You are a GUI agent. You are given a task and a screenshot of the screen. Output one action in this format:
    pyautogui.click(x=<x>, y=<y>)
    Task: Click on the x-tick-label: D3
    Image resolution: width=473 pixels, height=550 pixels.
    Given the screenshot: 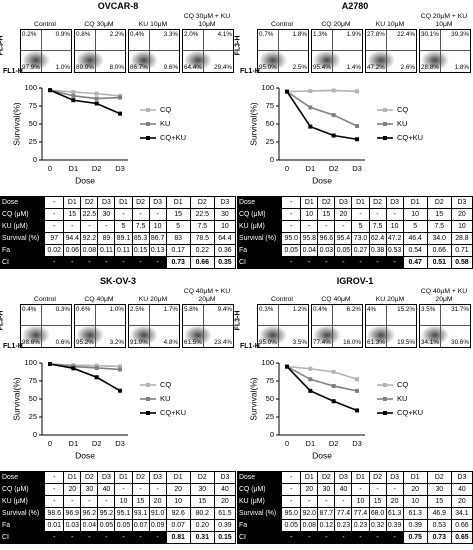 What is the action you would take?
    pyautogui.click(x=357, y=443)
    